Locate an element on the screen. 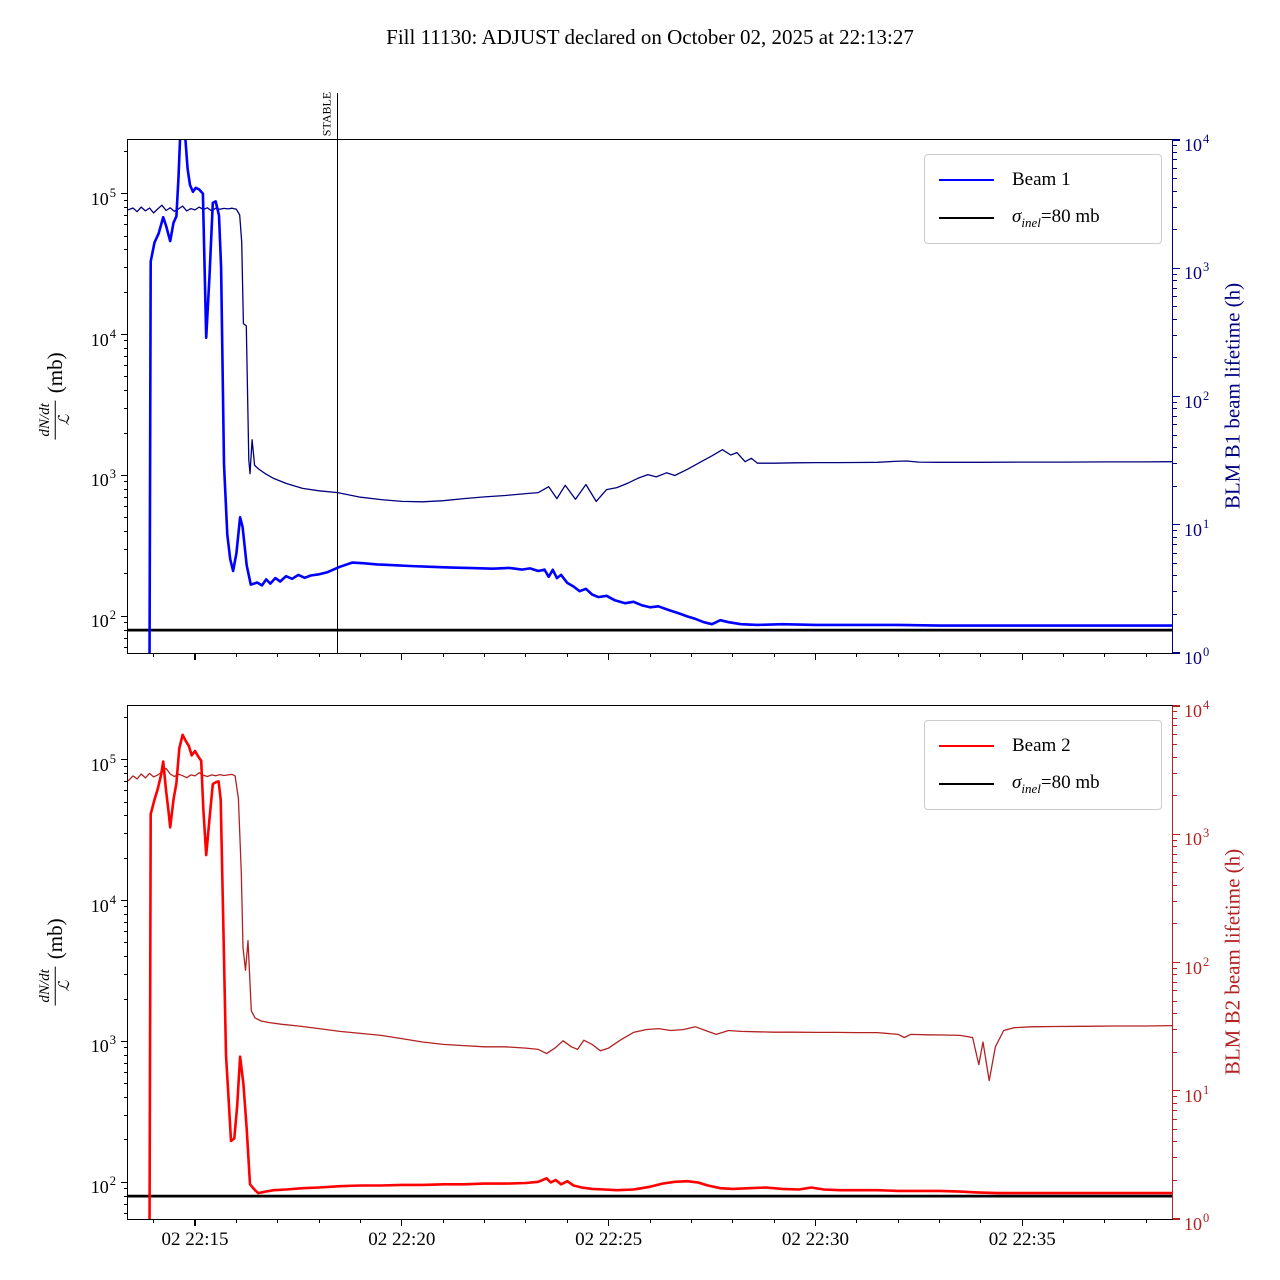  tick-exponent: 2 is located at coordinates (1206, 961).